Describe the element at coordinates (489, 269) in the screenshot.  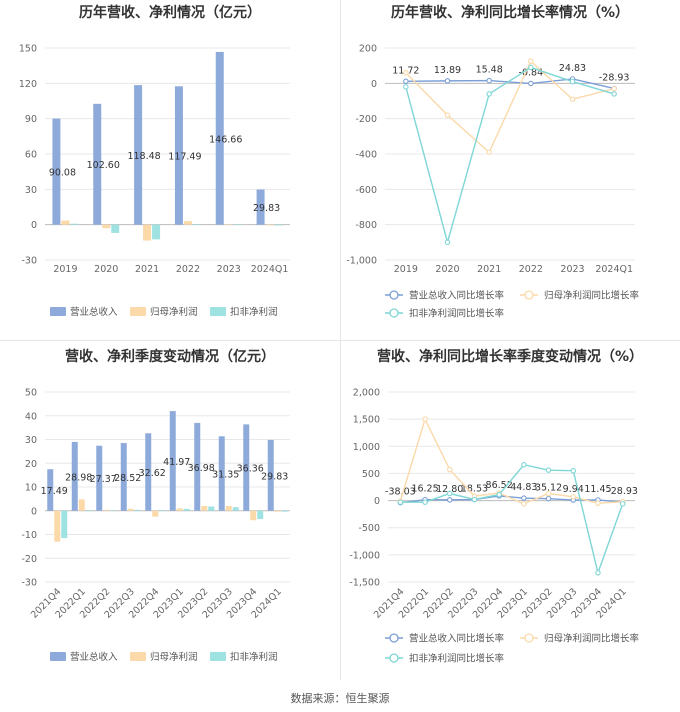
I see `x-tick-label: 2021` at that location.